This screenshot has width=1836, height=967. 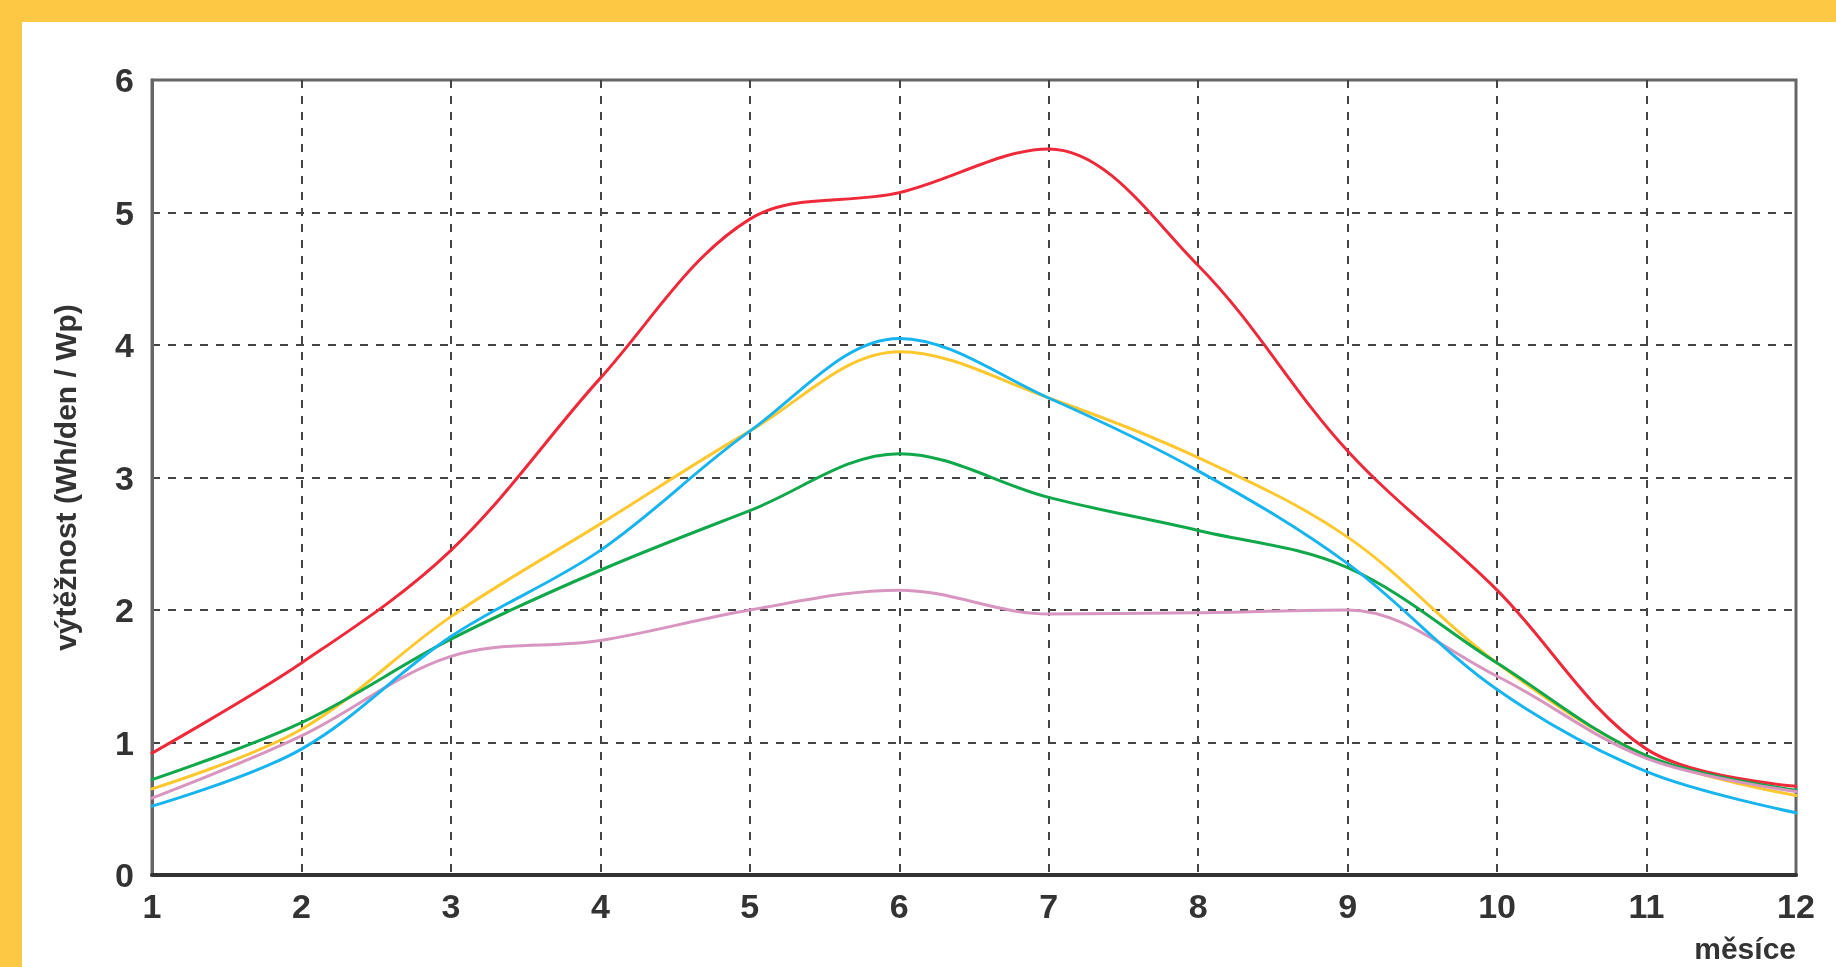 What do you see at coordinates (124, 80) in the screenshot?
I see `y-tick-label: 6` at bounding box center [124, 80].